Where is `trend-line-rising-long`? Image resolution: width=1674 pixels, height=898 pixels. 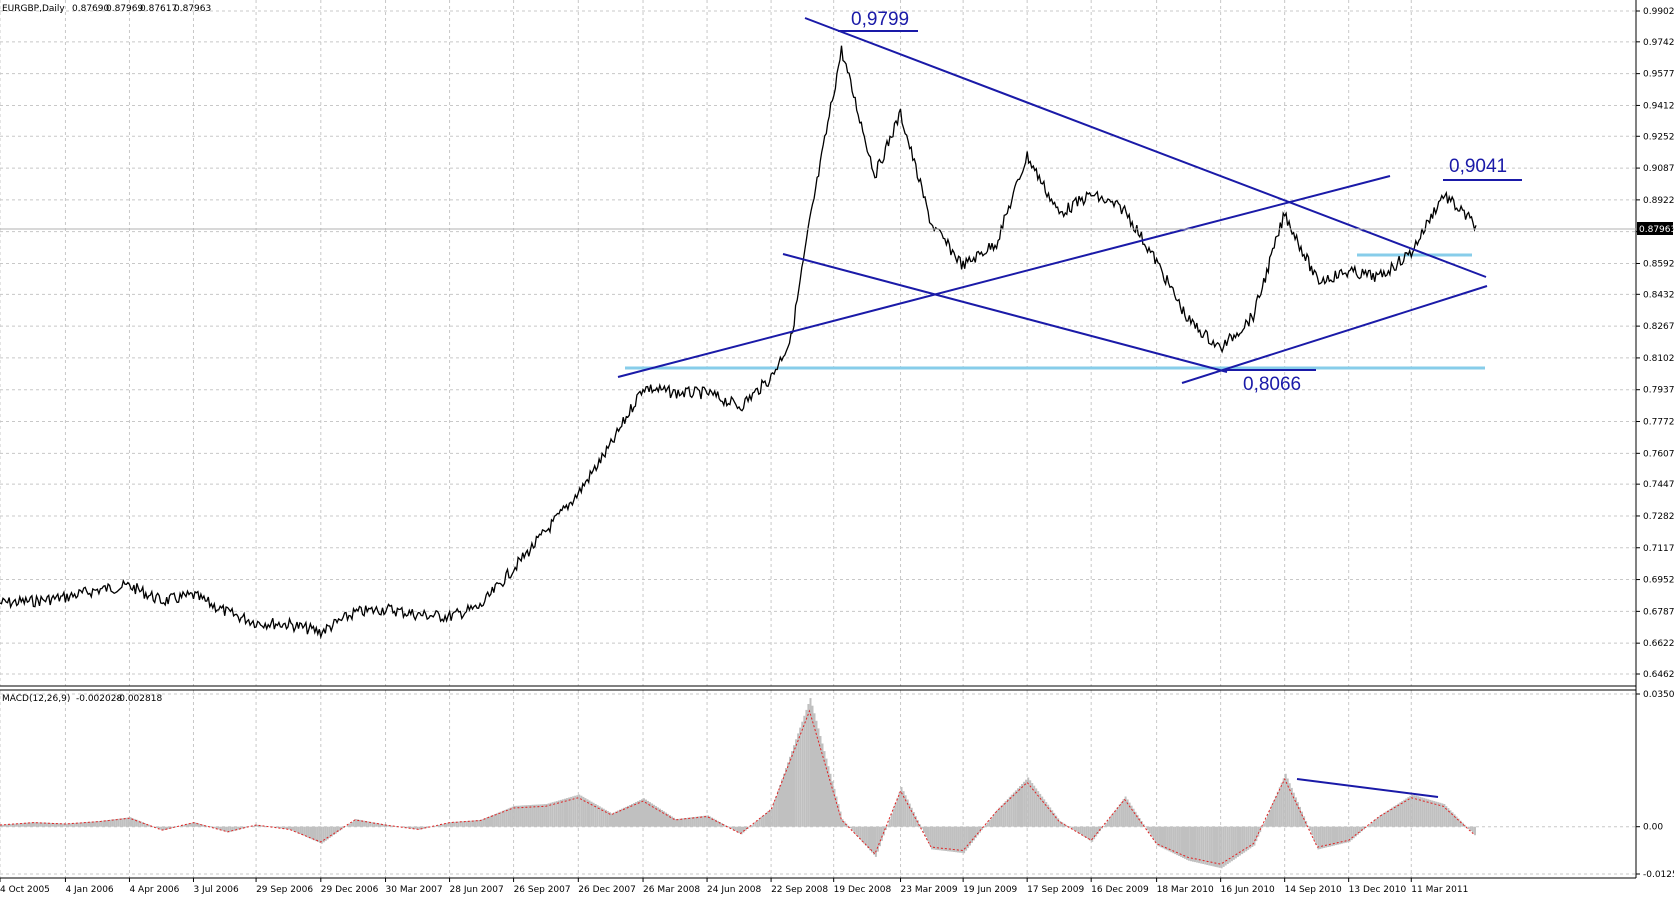
trend-line-rising-long is located at coordinates (1004, 276).